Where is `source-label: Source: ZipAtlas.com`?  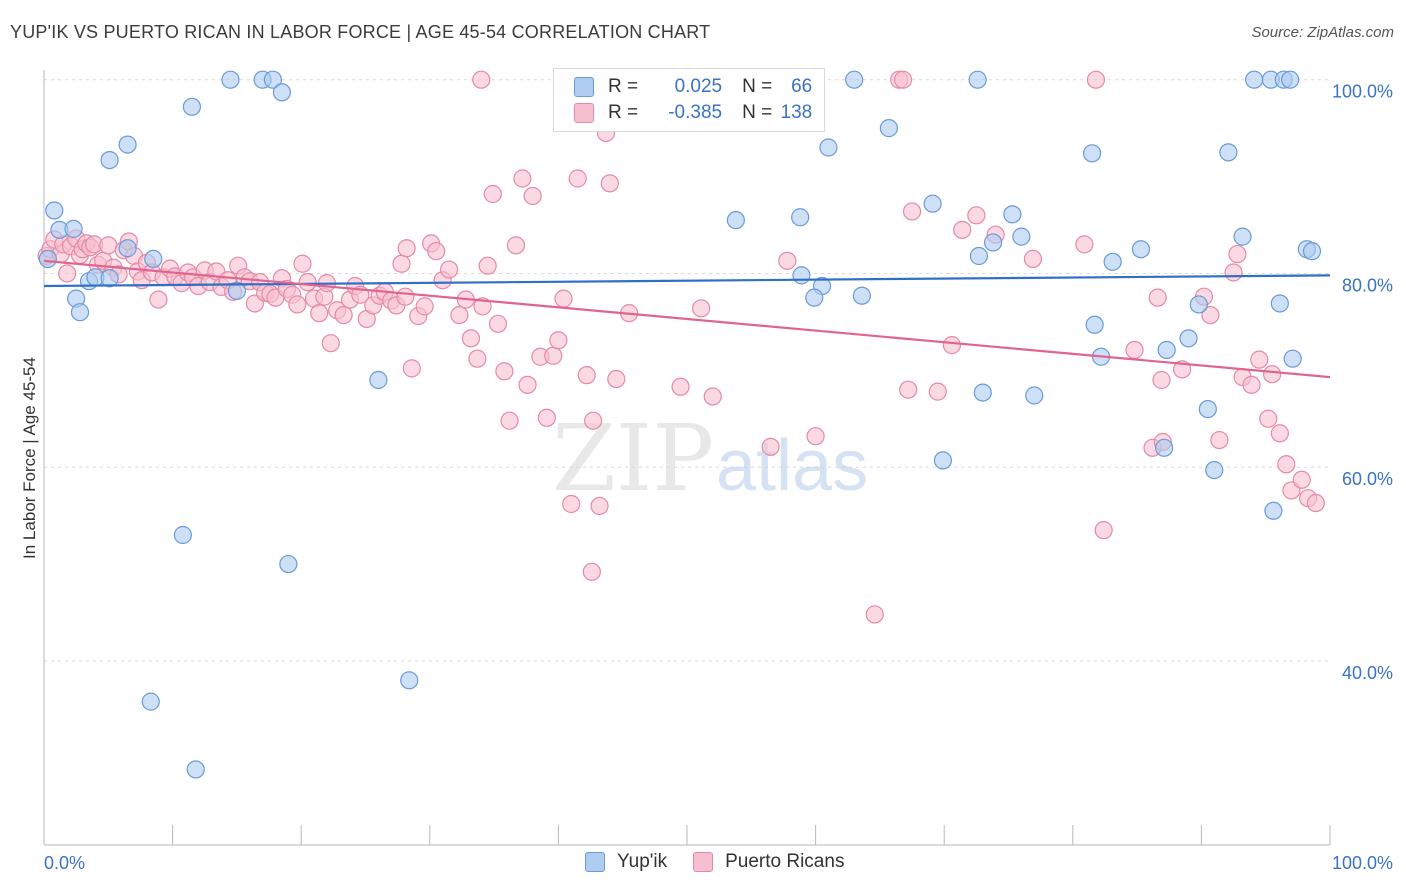 source-label: Source: ZipAtlas.com is located at coordinates (1322, 32).